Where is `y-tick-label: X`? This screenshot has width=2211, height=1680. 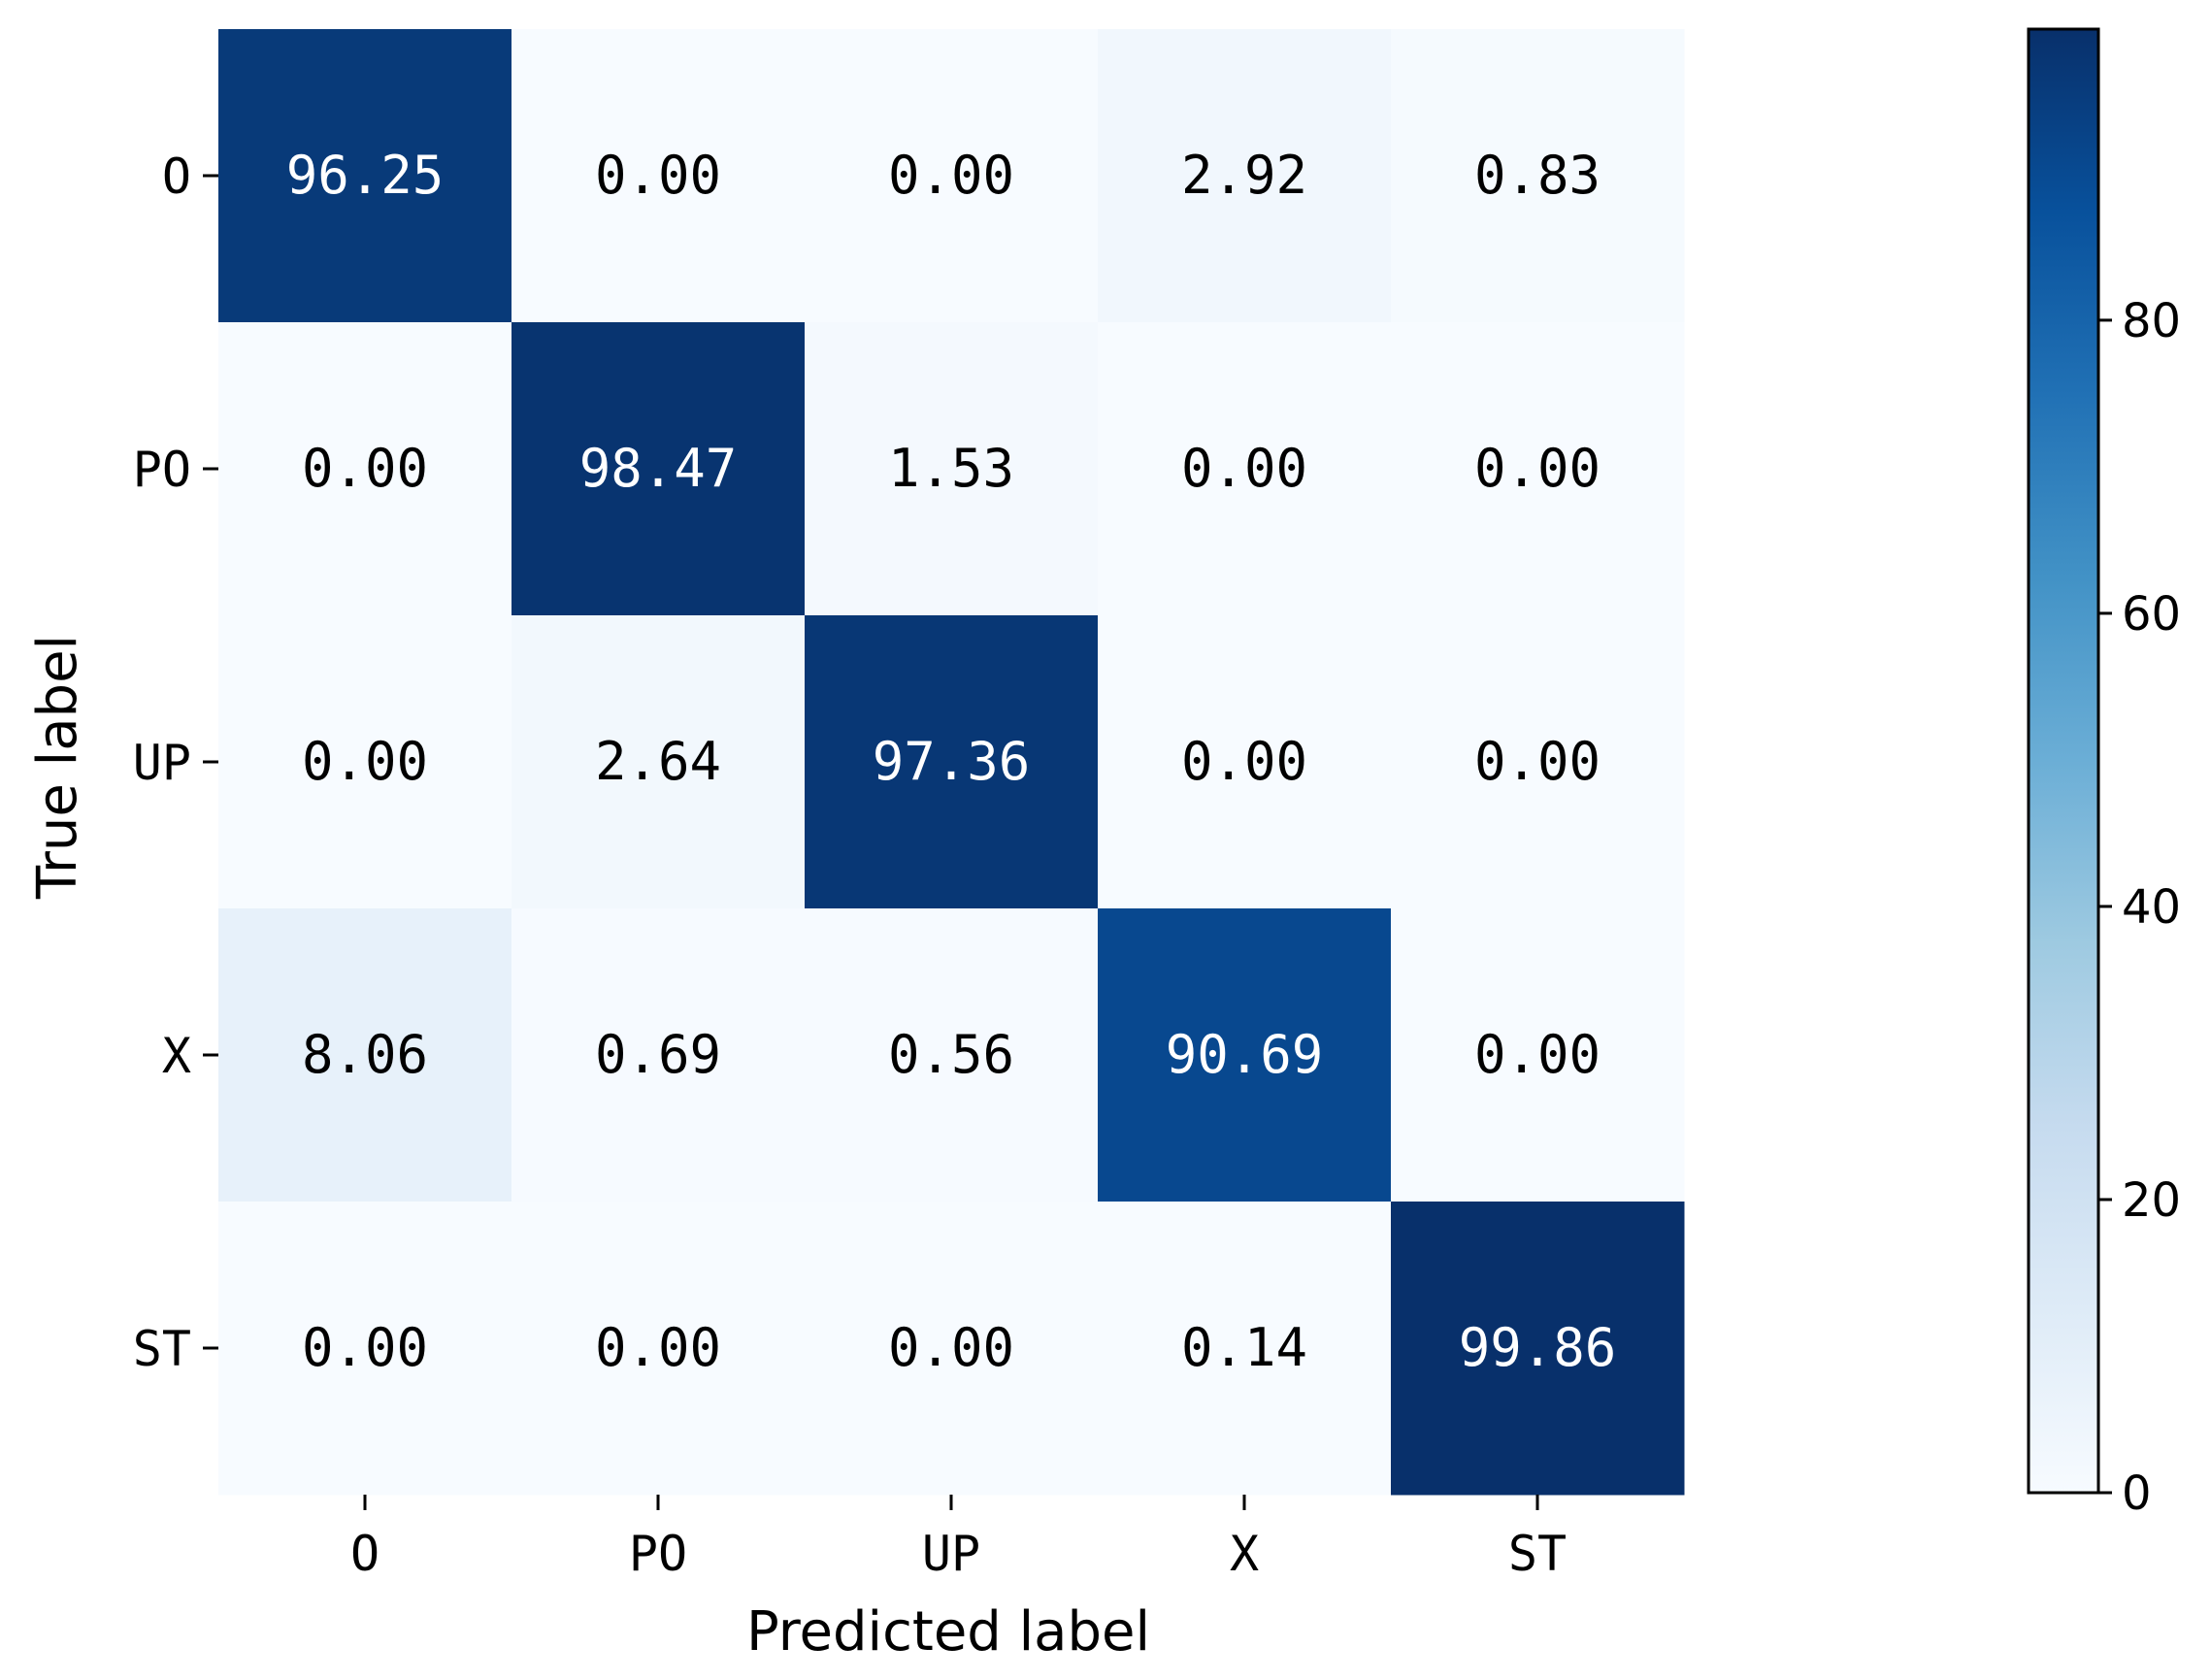 y-tick-label: X is located at coordinates (176, 1056).